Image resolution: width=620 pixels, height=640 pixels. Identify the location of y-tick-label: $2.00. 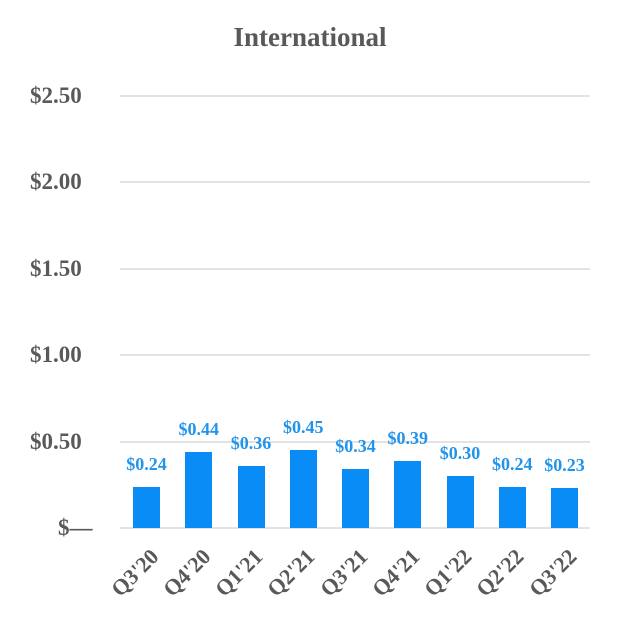
(56, 182).